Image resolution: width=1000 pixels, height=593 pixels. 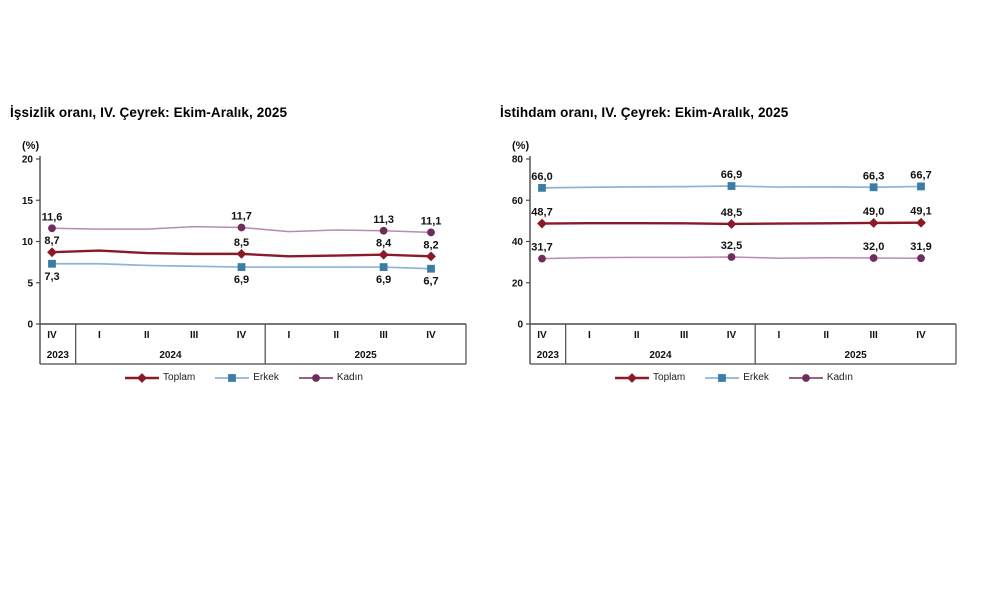 I want to click on data-label-kadın: 31,9, so click(x=920, y=247).